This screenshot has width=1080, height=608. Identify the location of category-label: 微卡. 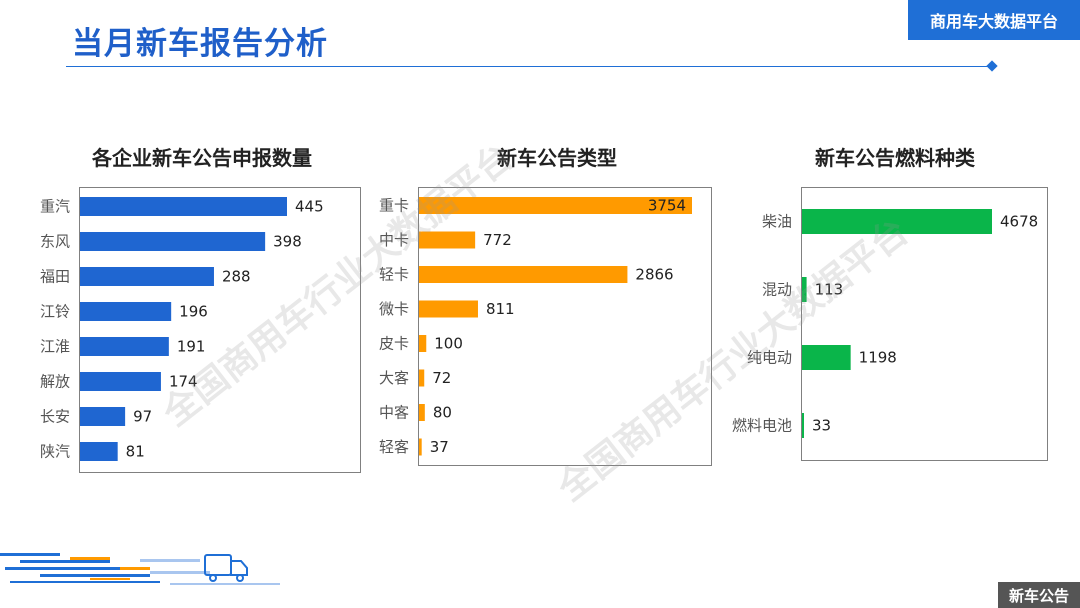
(394, 309).